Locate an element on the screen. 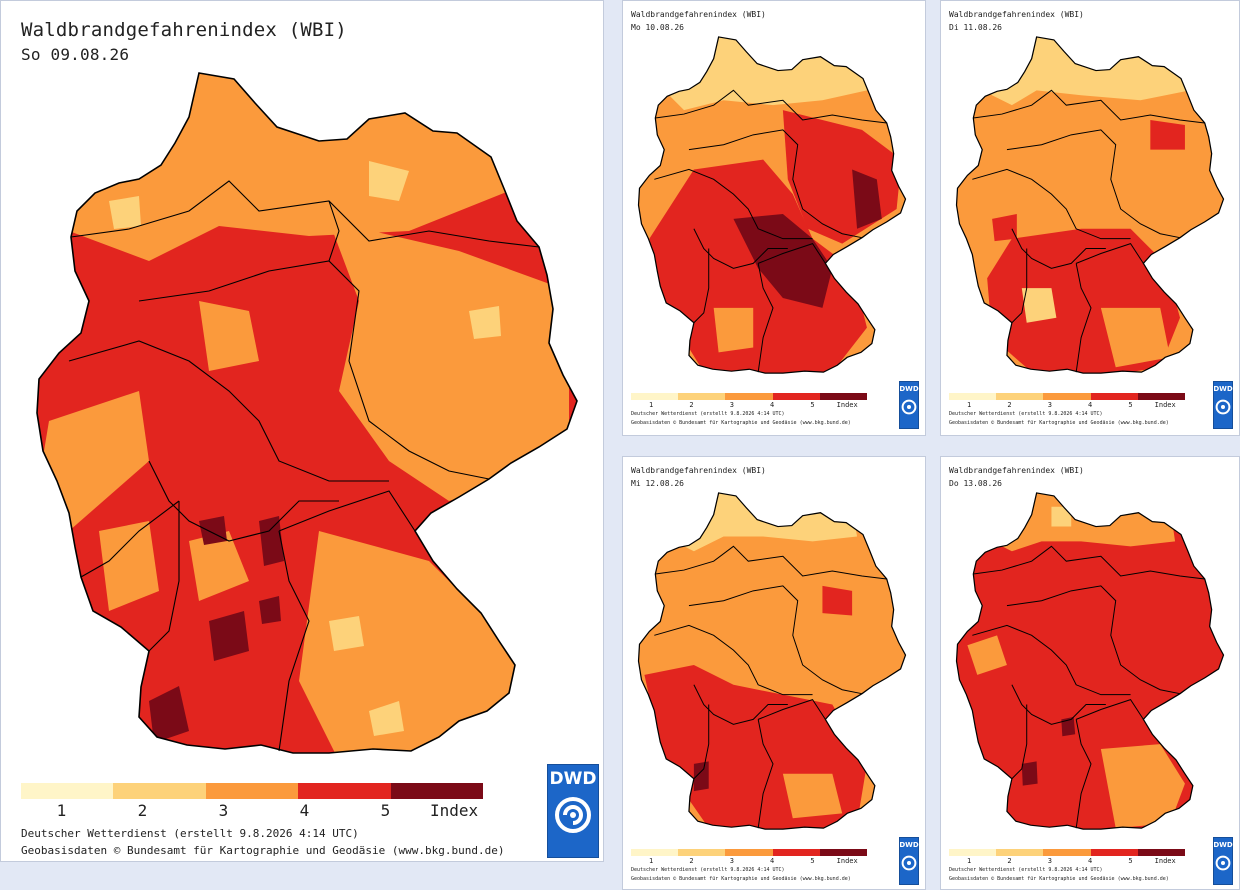 This screenshot has width=1240, height=890. forecast-map-panel-wed: Waldbrandgefahrenindex (WBI) Mi 12.08.26 is located at coordinates (774, 673).